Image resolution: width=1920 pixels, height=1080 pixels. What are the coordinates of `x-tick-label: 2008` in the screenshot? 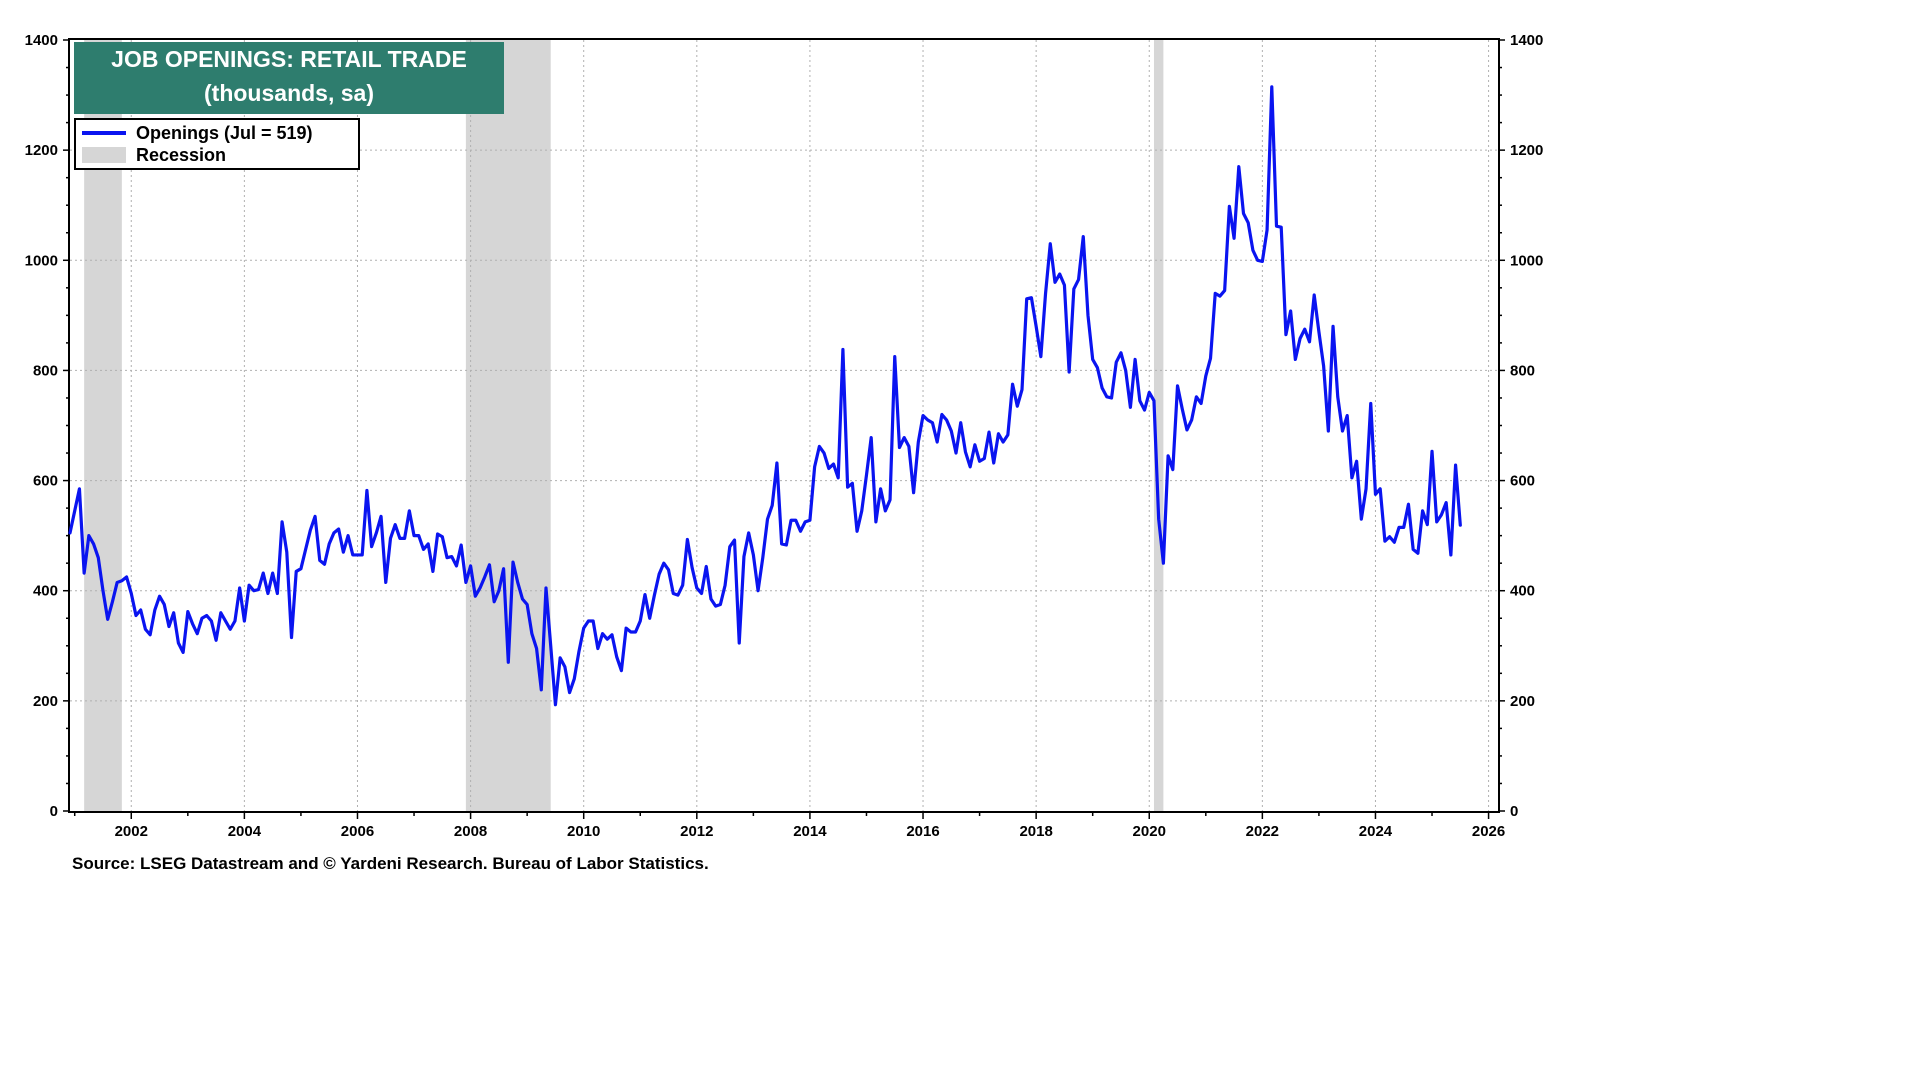 It's located at (470, 831).